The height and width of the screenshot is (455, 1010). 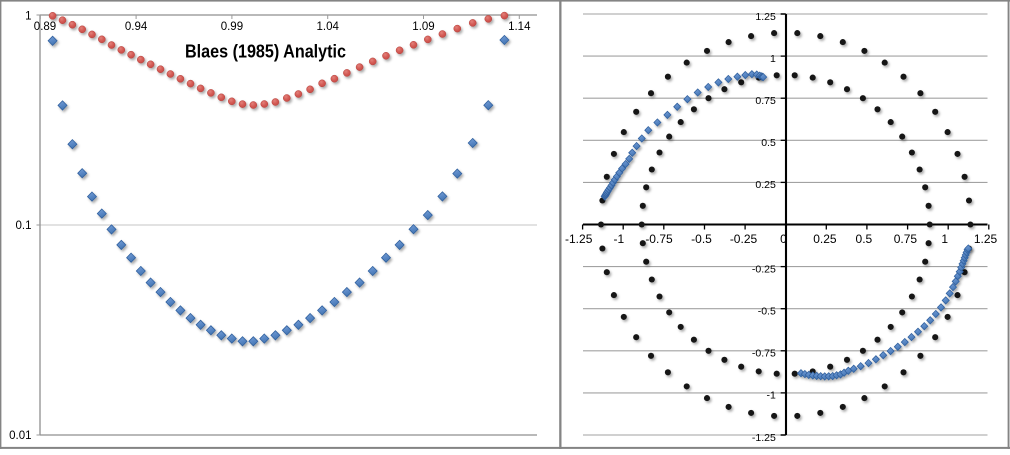 What do you see at coordinates (423, 27) in the screenshot?
I see `svg-text: 1.09` at bounding box center [423, 27].